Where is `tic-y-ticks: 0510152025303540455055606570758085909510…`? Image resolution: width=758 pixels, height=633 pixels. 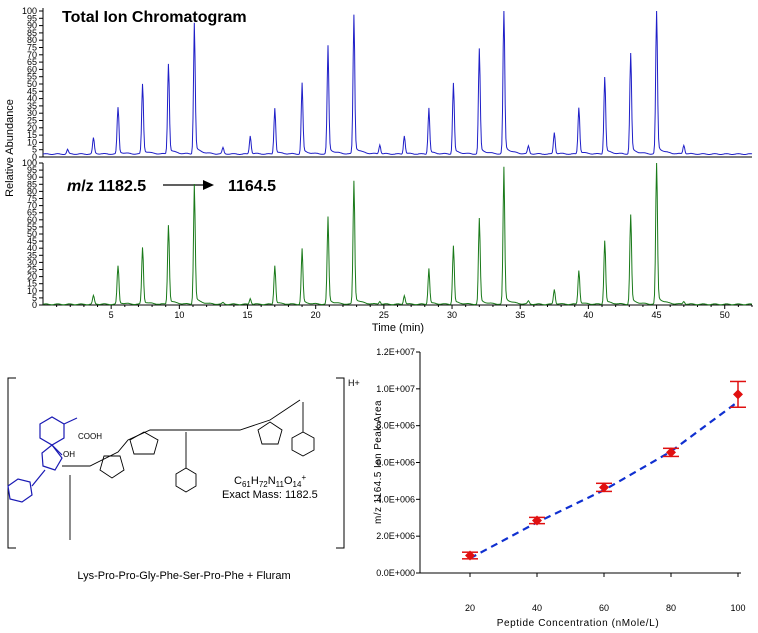
tic-y-ticks: 0510152025303540455055606570758085909510… is located at coordinates (32, 84).